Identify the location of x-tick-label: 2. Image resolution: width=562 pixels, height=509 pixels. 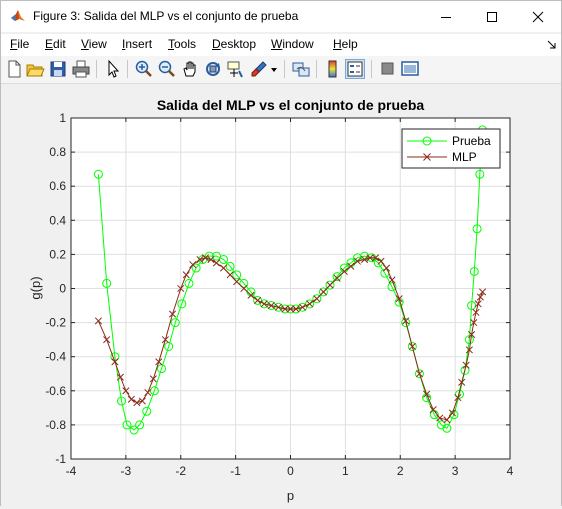
(400, 471).